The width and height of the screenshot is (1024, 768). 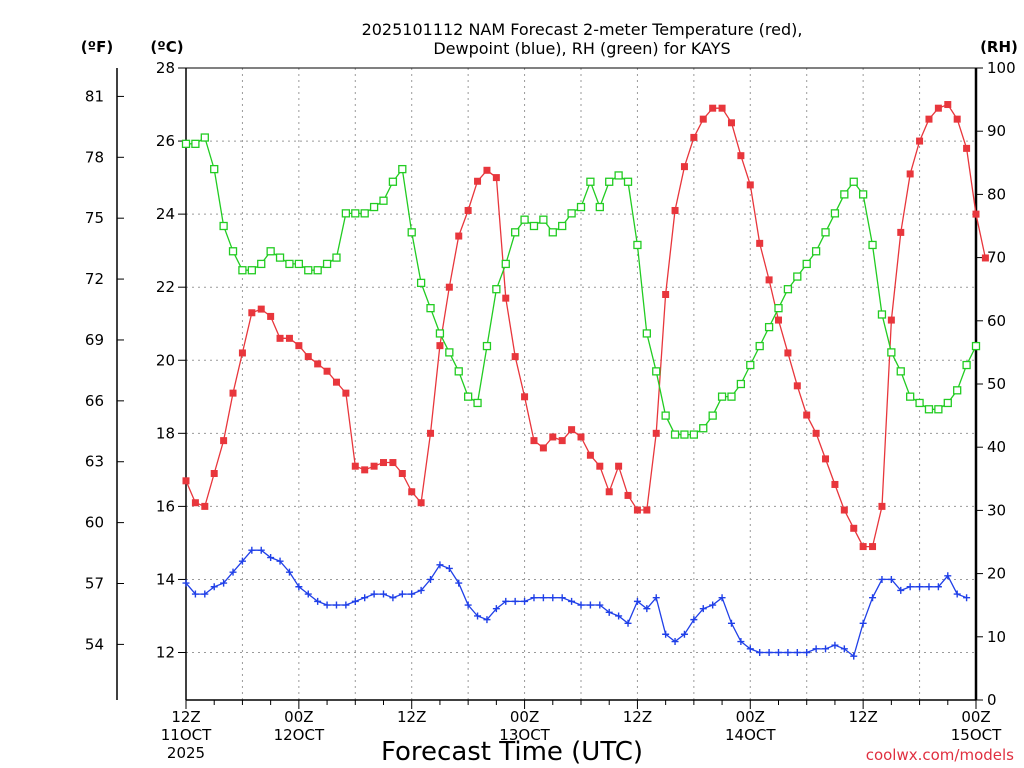 What do you see at coordinates (94, 401) in the screenshot?
I see `fahrenheit-tick-label: 66` at bounding box center [94, 401].